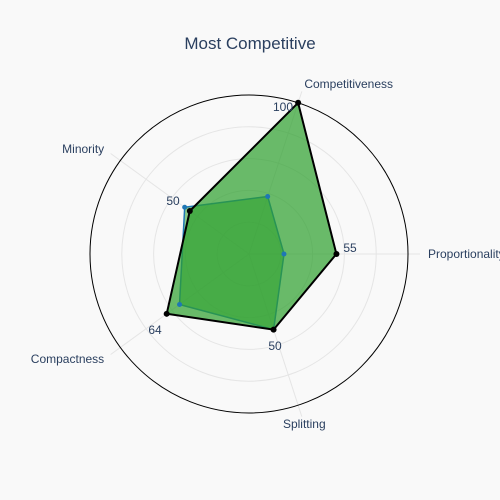 This screenshot has height=500, width=500. Describe the element at coordinates (167, 314) in the screenshot. I see `series-2-point-compactness` at that location.